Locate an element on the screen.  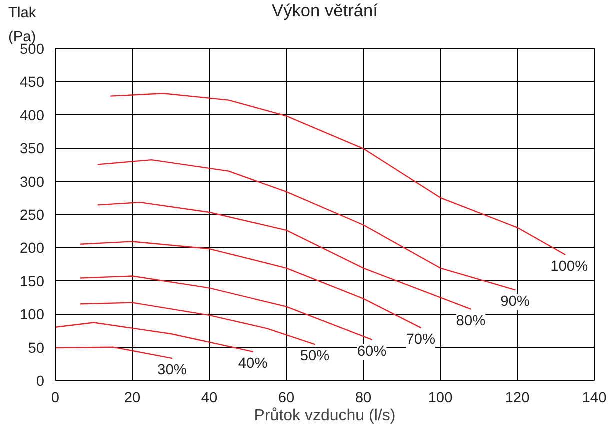
y-tick-label: 150 is located at coordinates (32, 282).